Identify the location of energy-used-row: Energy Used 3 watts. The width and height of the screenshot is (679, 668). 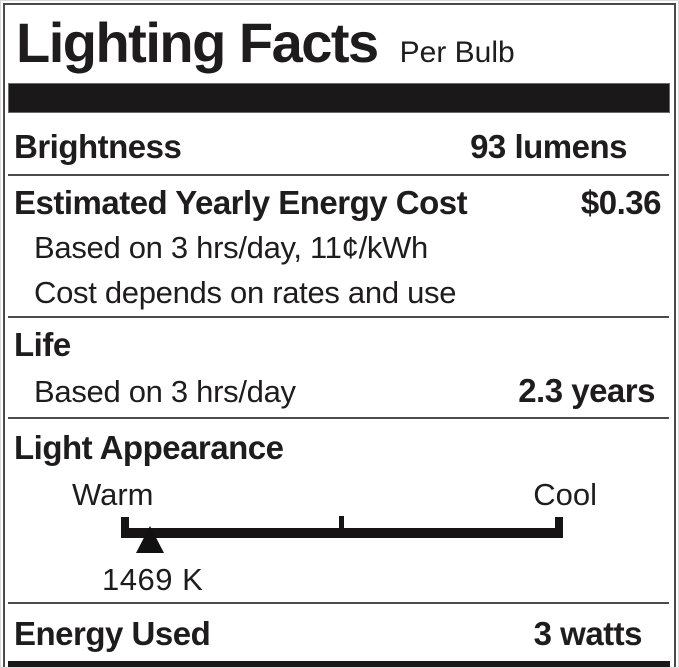
(337, 634).